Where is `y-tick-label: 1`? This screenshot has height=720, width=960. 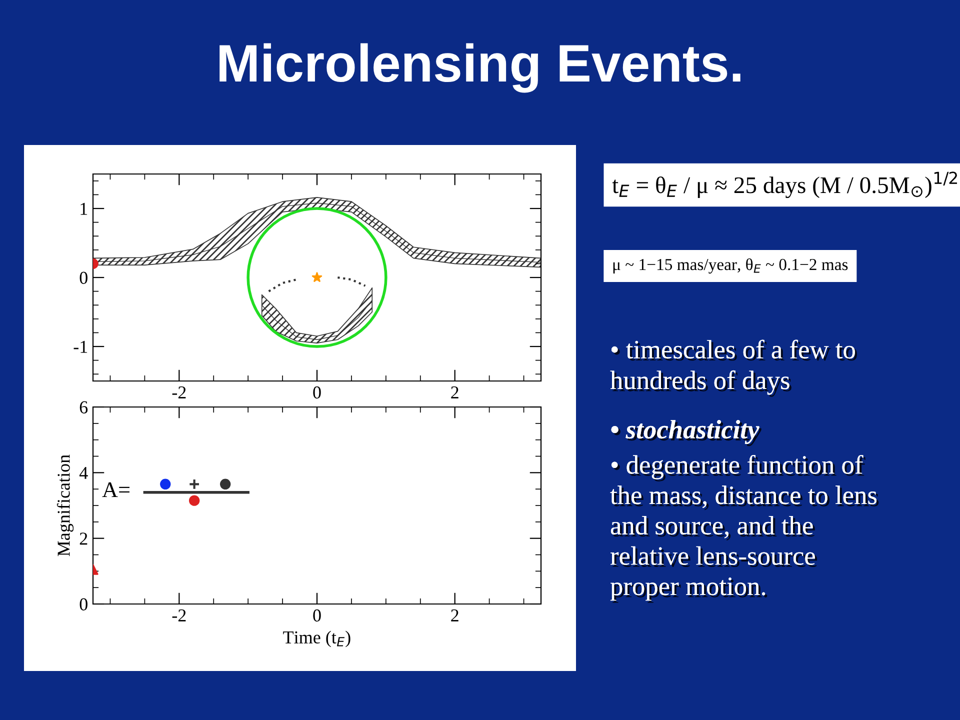 y-tick-label: 1 is located at coordinates (84, 208).